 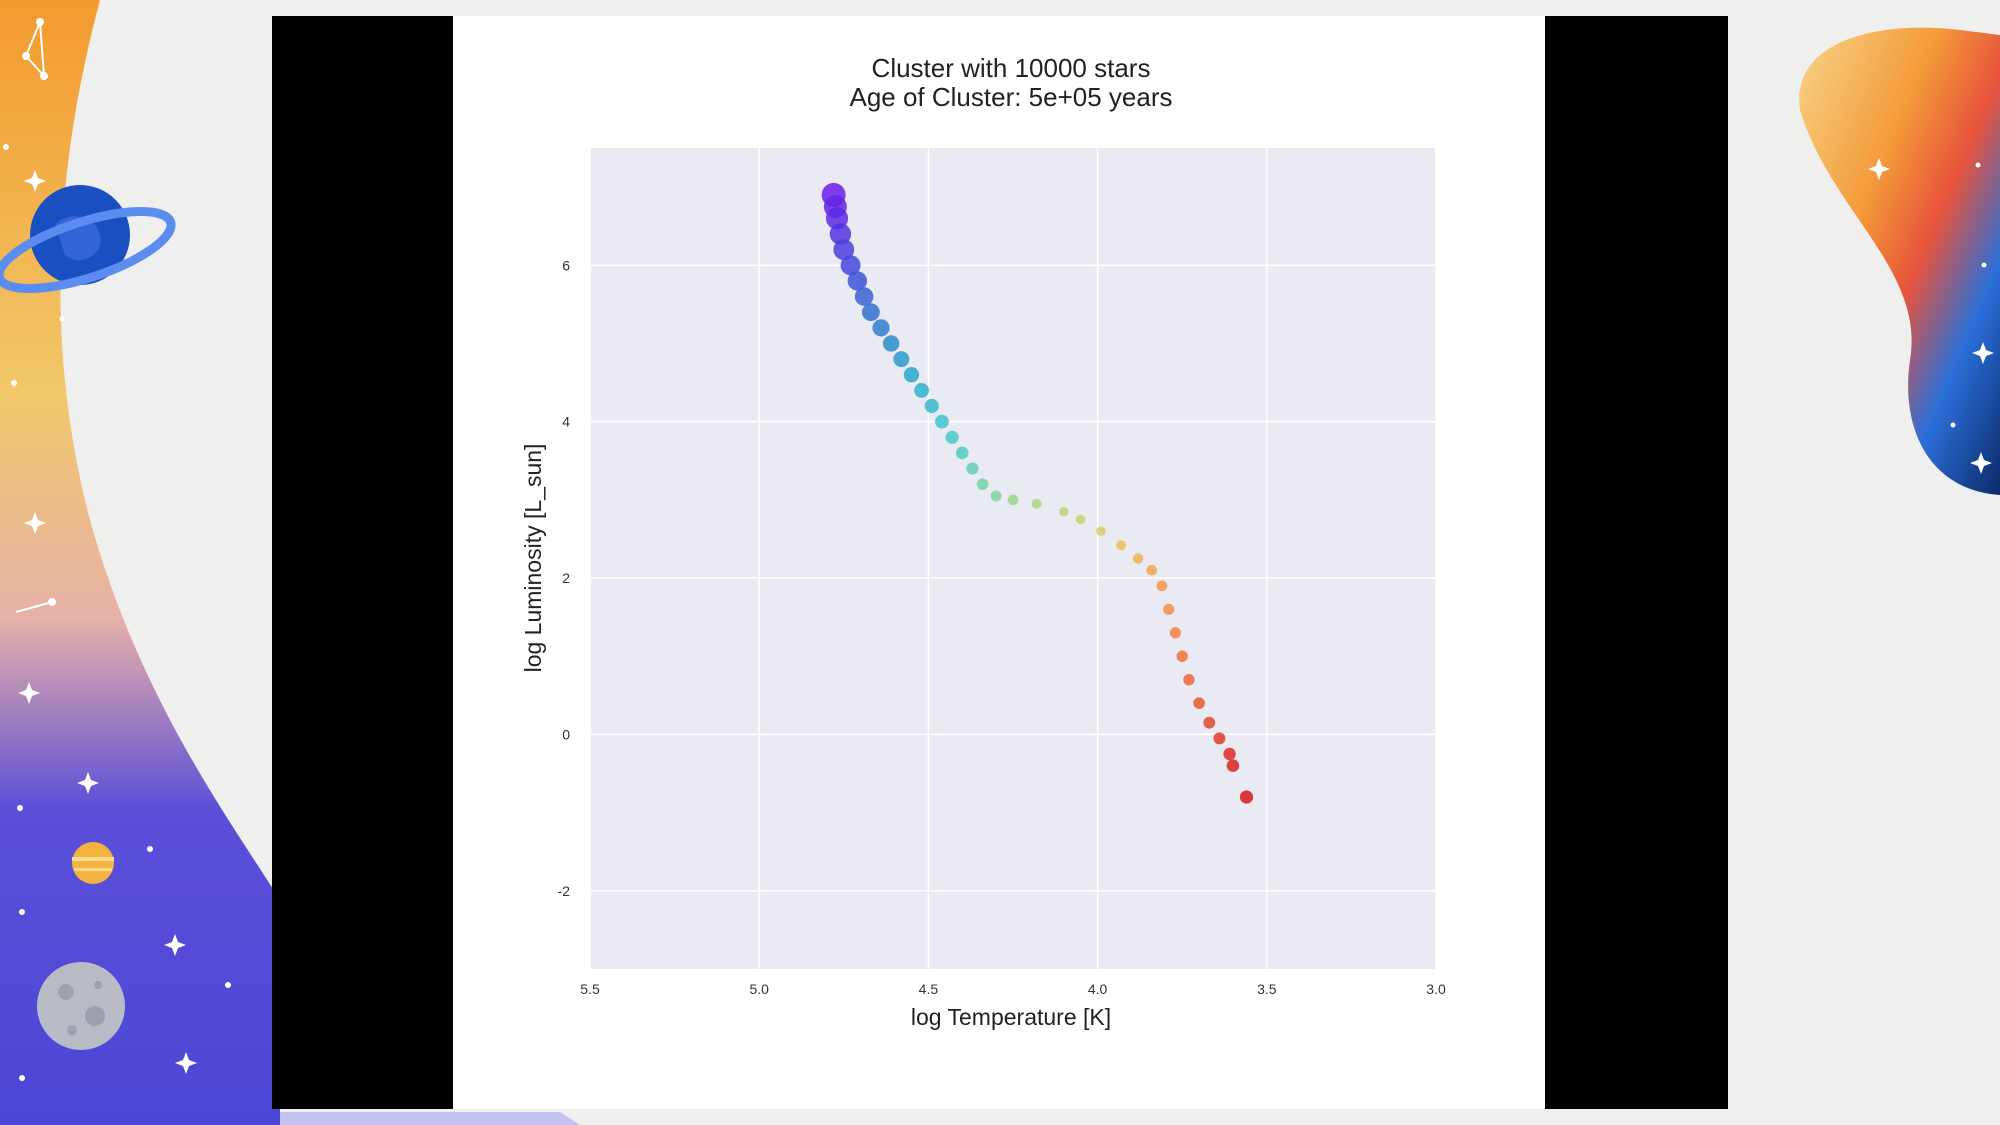 What do you see at coordinates (566, 422) in the screenshot?
I see `y-tick-label: 4` at bounding box center [566, 422].